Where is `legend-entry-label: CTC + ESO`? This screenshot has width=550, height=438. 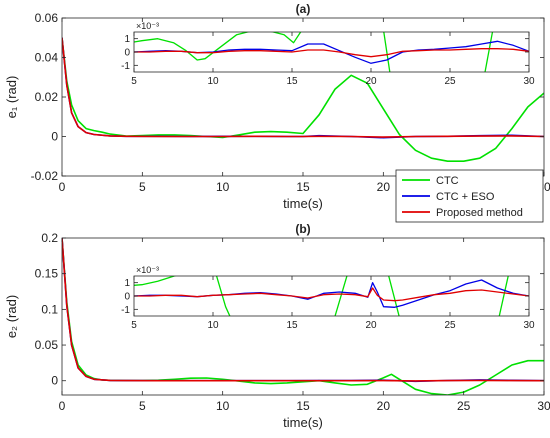 legend-entry-label: CTC + ESO is located at coordinates (465, 197).